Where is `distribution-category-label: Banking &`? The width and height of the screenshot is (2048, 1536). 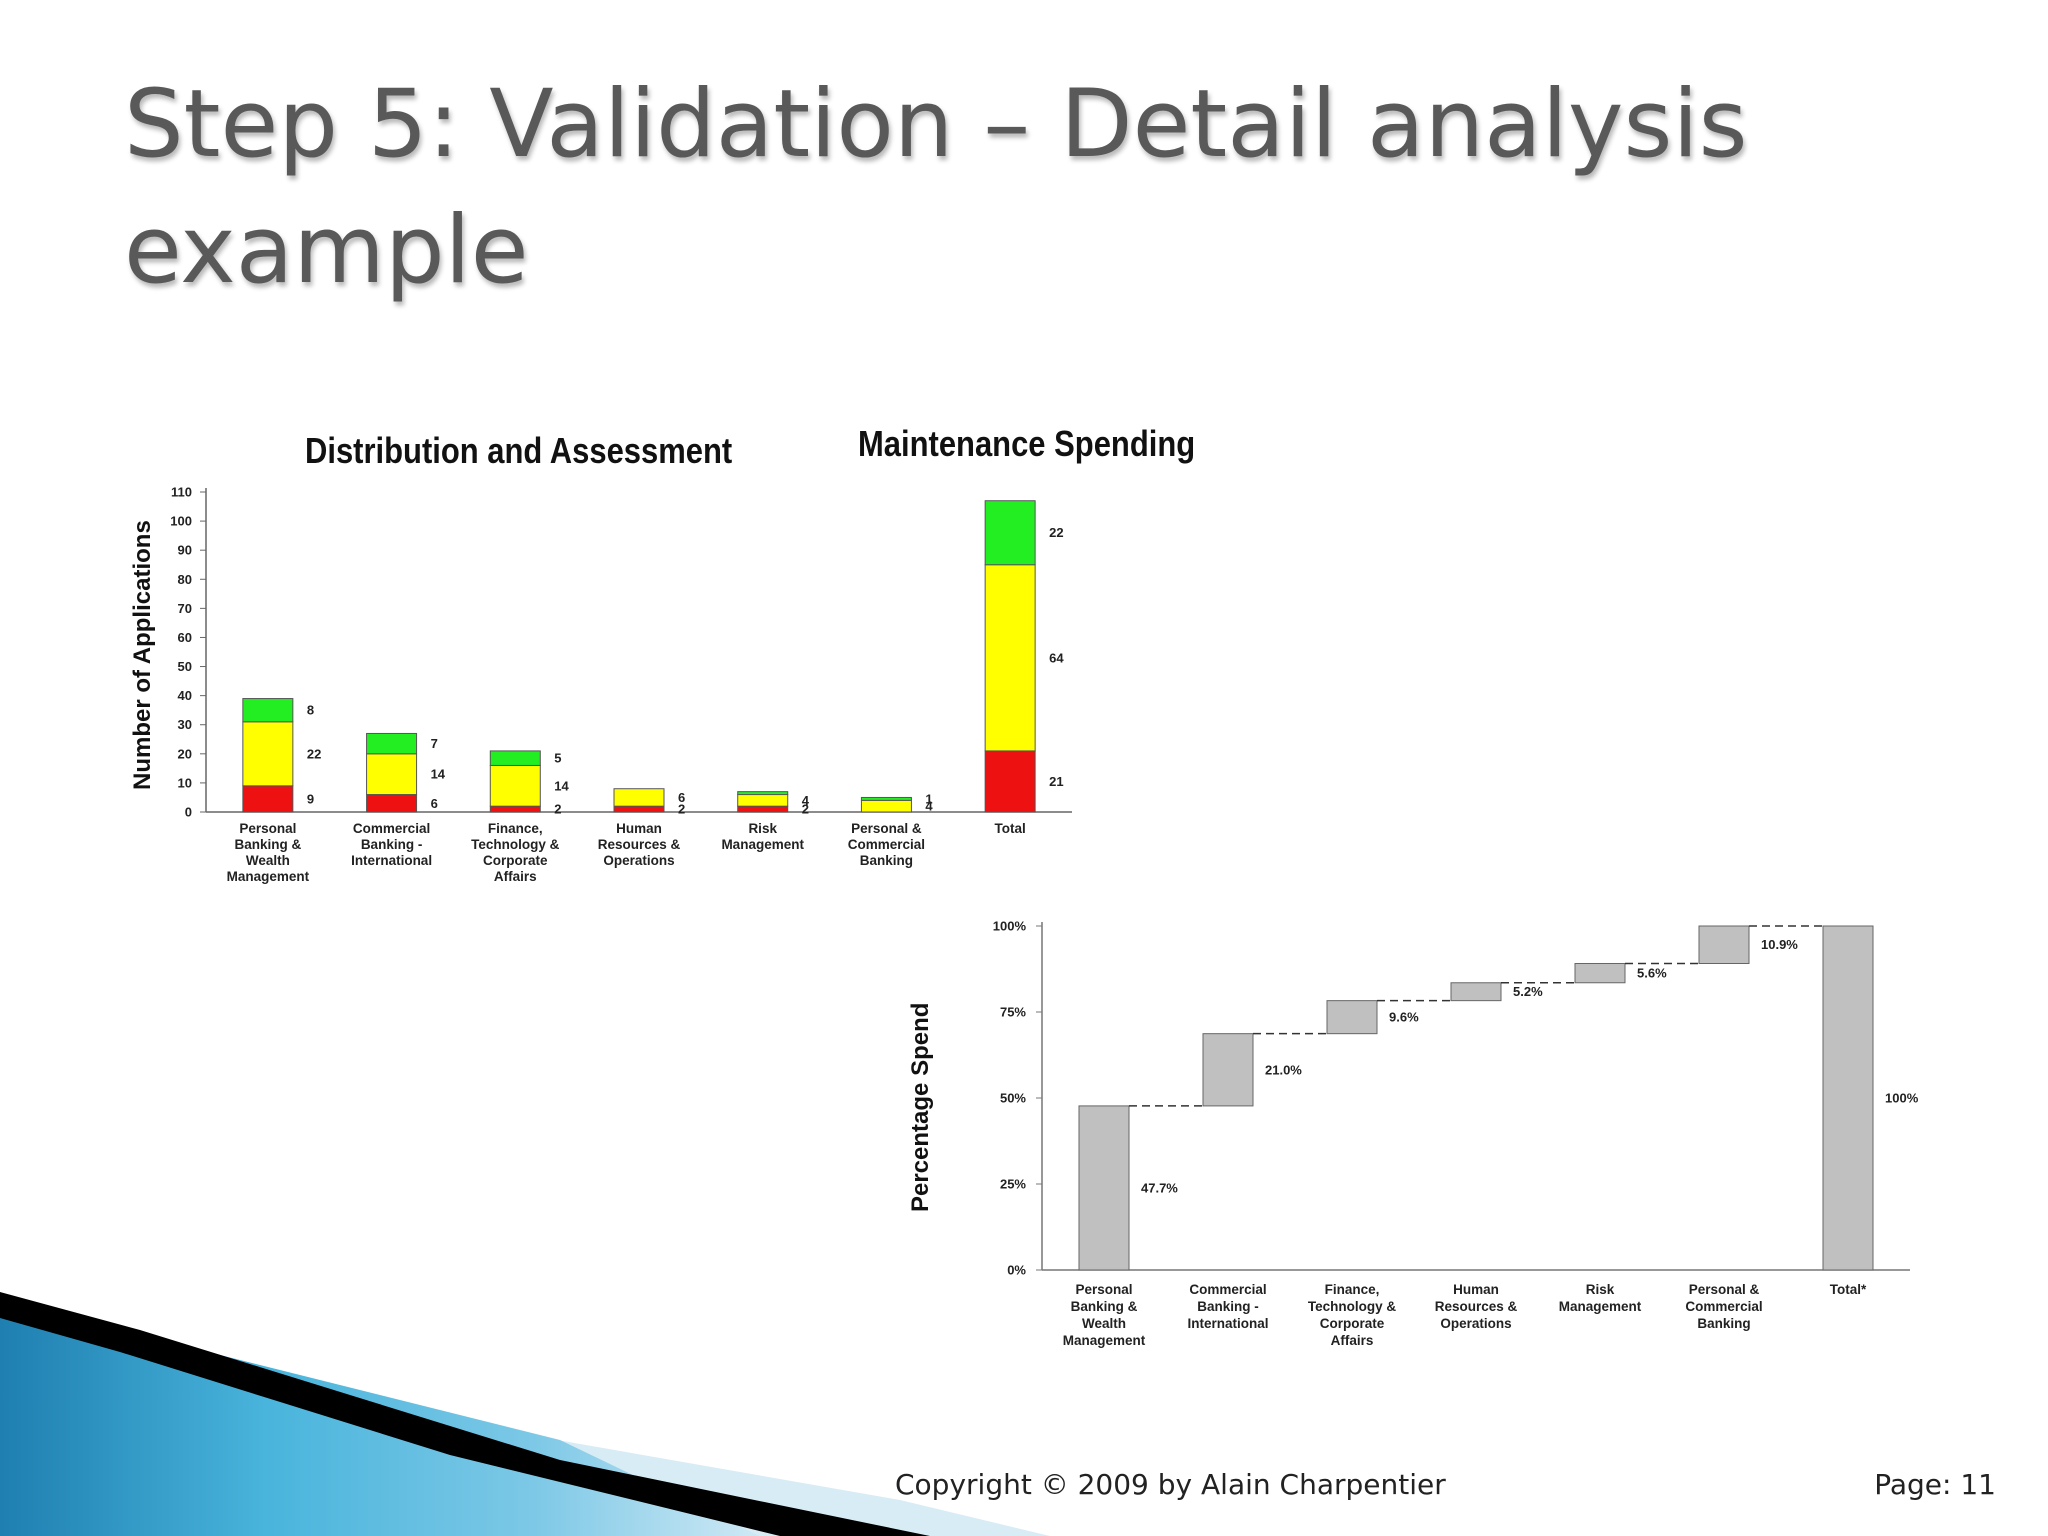
distribution-category-label: Banking & is located at coordinates (267, 844).